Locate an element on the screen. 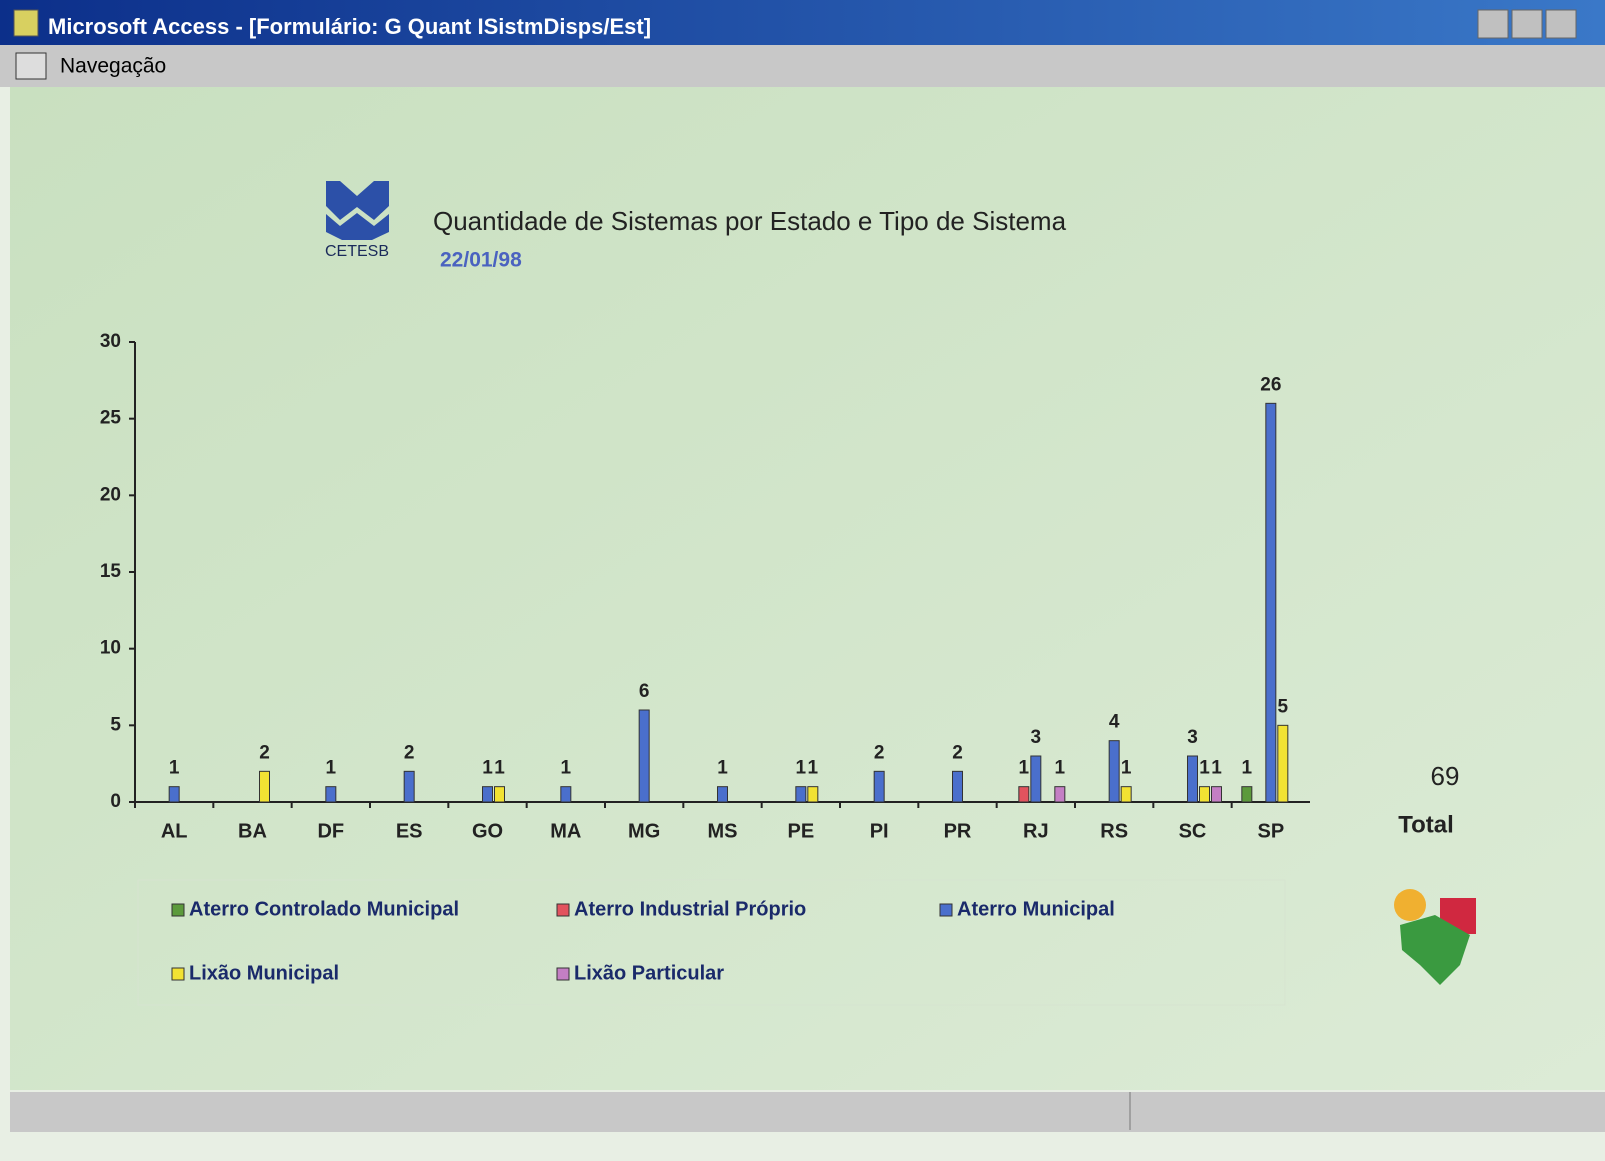  x-tick-label: BA is located at coordinates (252, 831).